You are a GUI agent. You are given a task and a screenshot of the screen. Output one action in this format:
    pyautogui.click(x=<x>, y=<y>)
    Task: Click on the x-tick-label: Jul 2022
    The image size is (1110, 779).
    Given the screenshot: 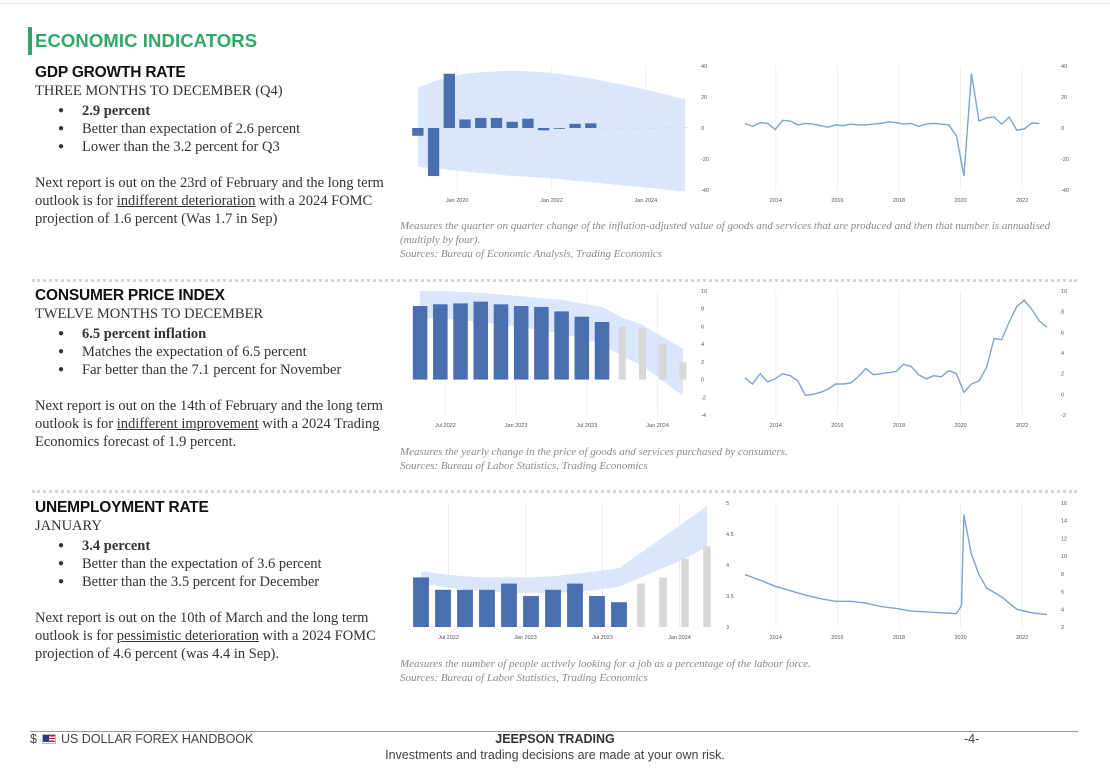 What is the action you would take?
    pyautogui.click(x=445, y=426)
    